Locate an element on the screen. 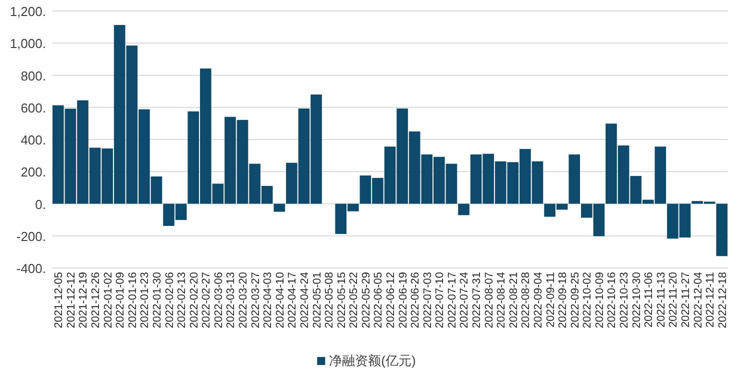 The height and width of the screenshot is (375, 733). x-tick-label: 2022-02-27 is located at coordinates (206, 300).